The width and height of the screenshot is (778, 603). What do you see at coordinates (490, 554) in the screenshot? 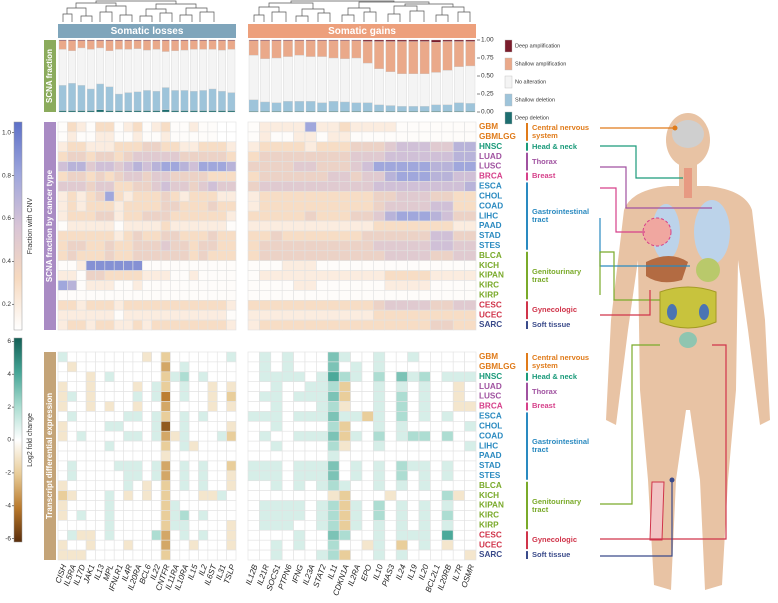
I see `row-label: SARC` at bounding box center [490, 554].